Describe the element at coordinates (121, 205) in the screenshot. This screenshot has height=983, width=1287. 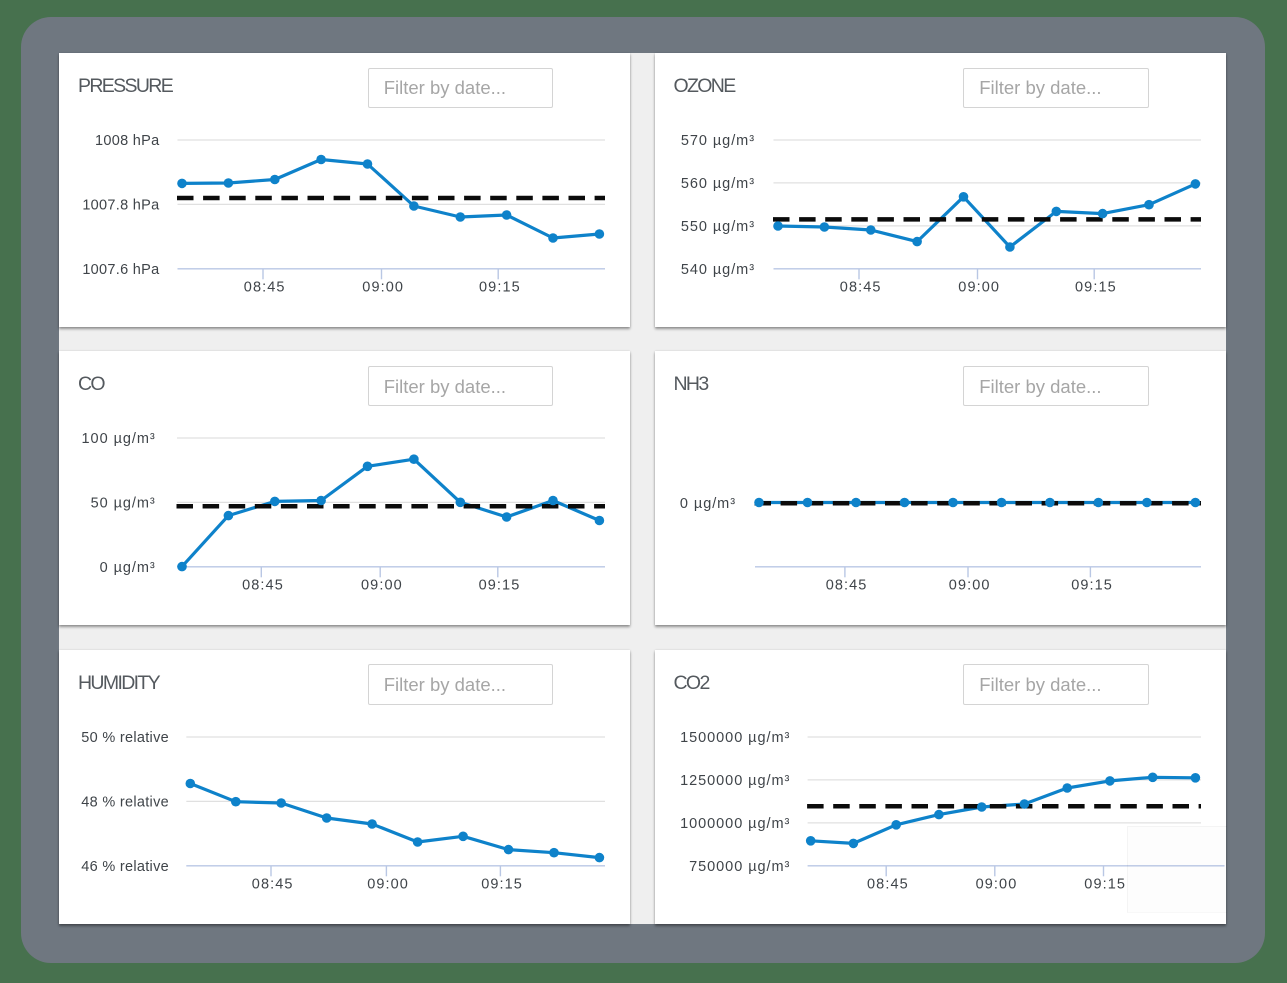
I see `svg-text: 1007.8 hPa` at that location.